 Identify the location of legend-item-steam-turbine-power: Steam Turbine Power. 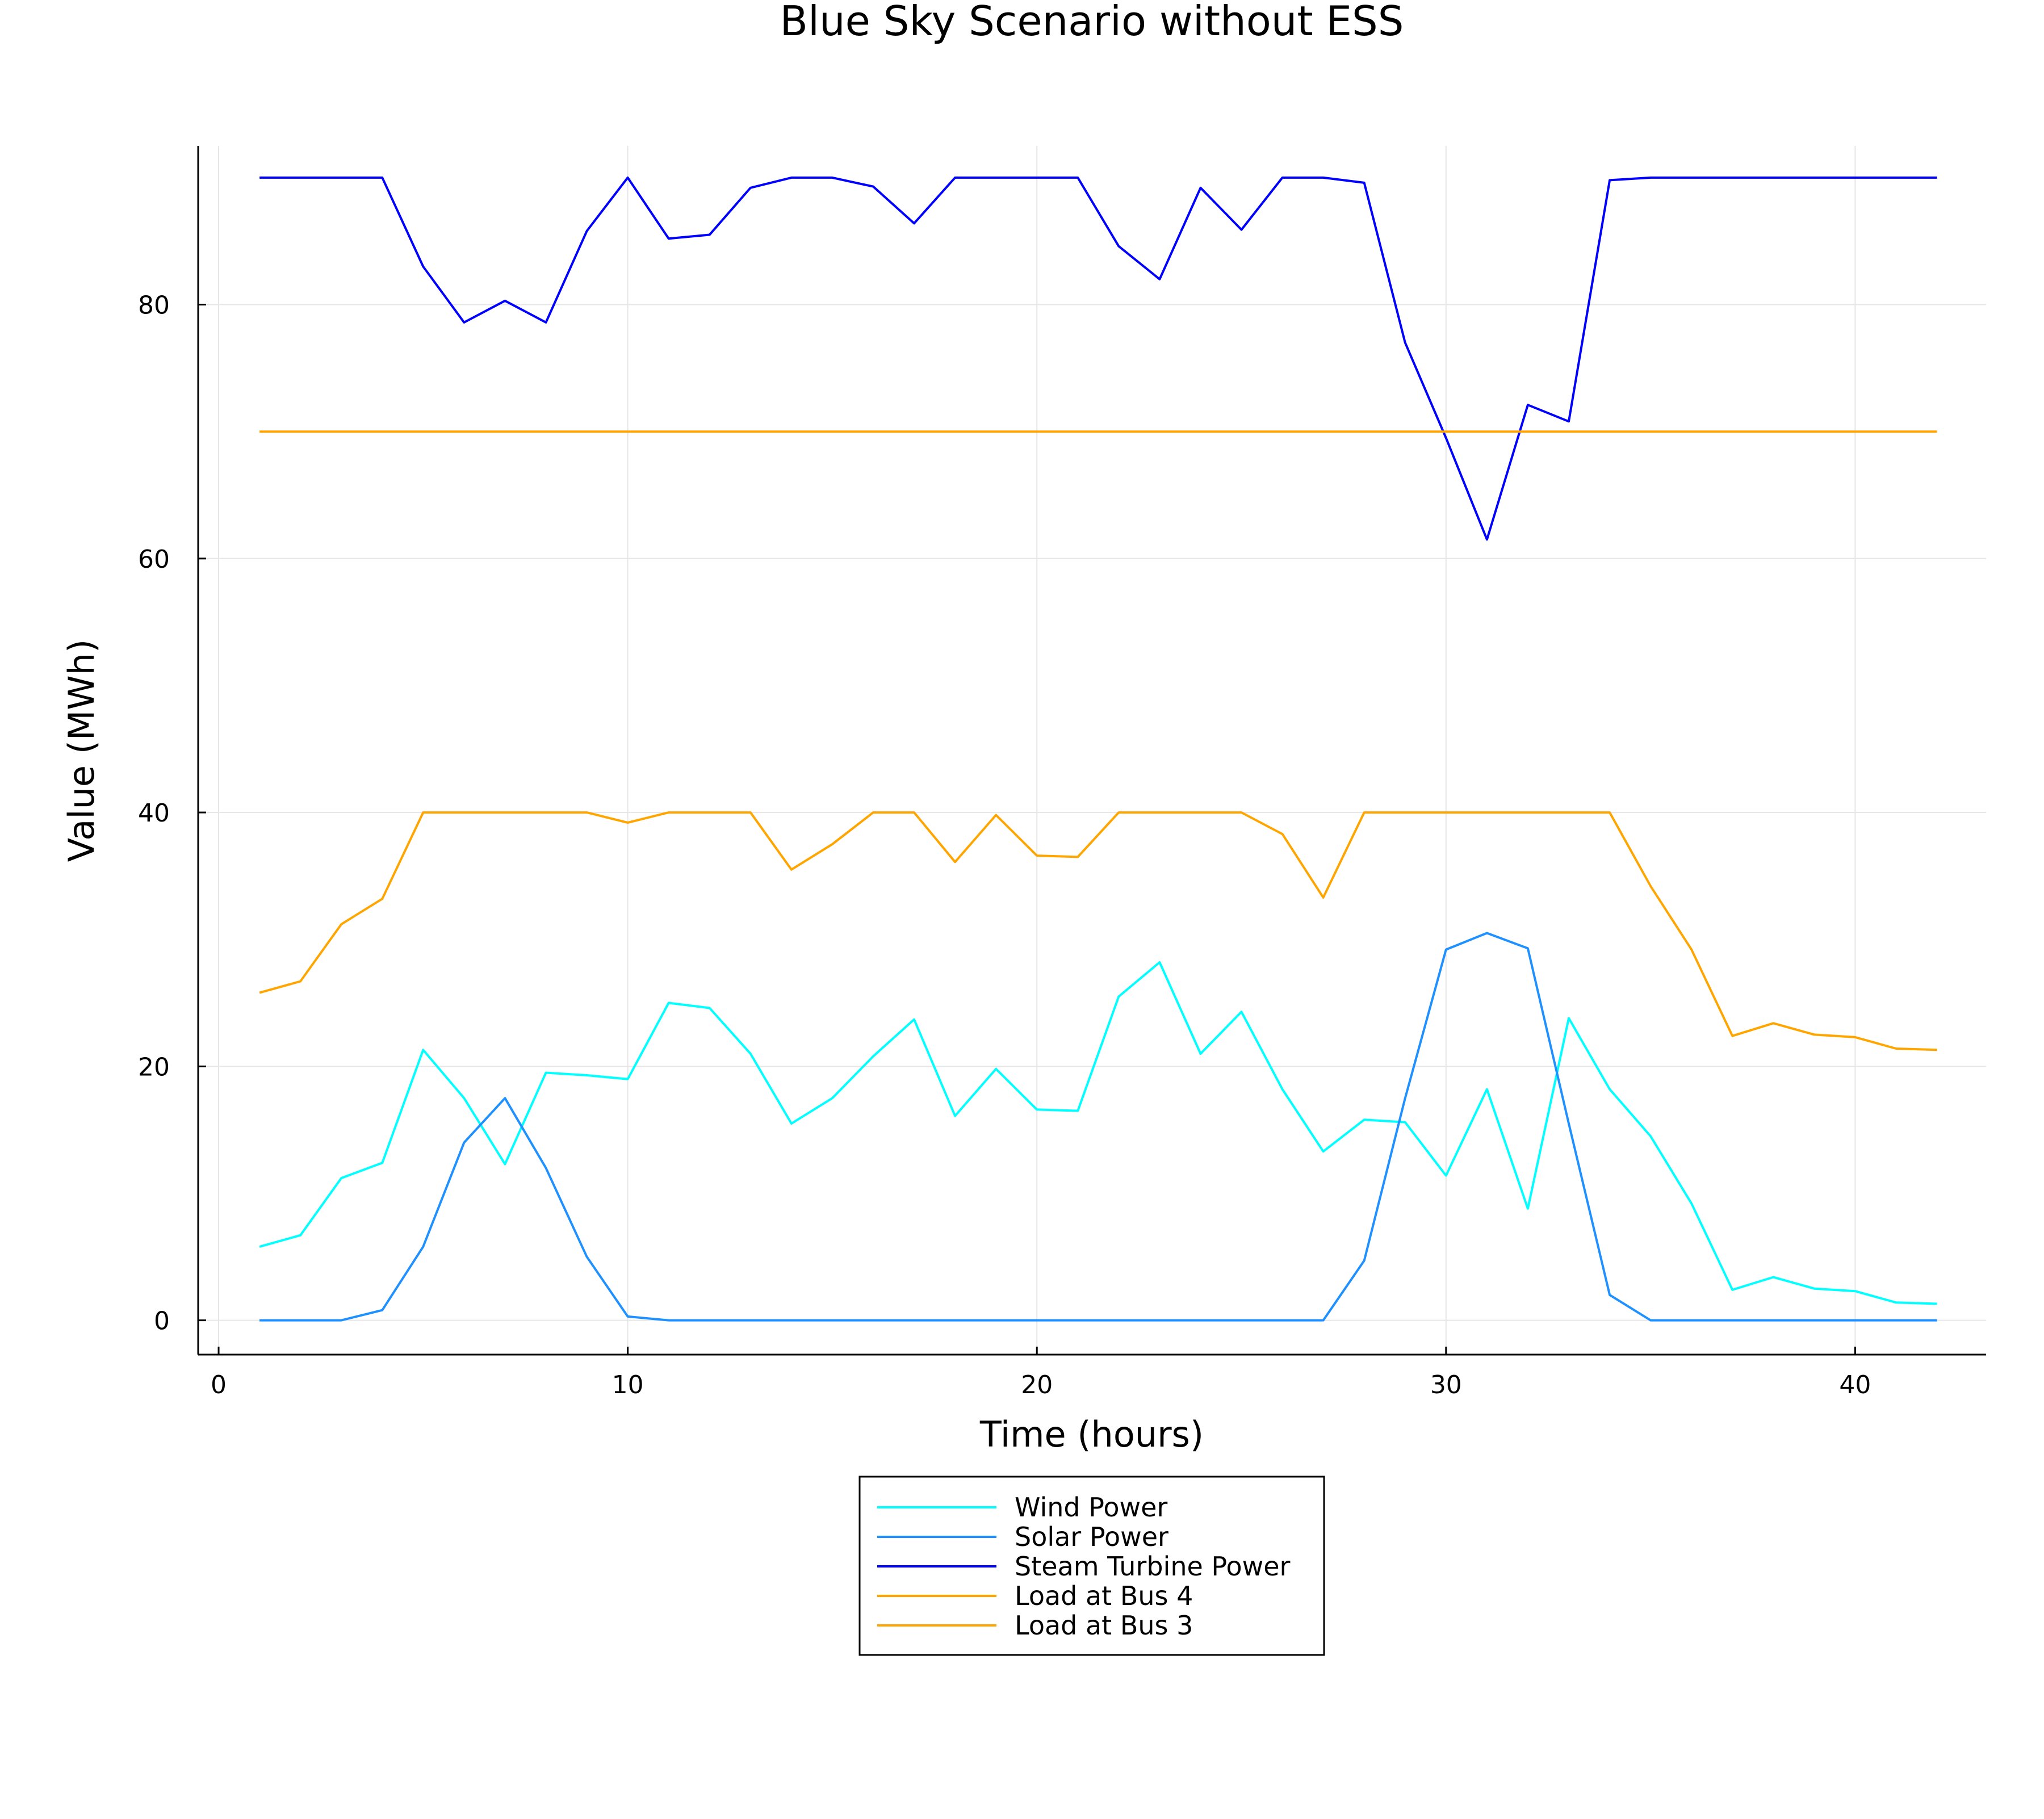
(1084, 1566).